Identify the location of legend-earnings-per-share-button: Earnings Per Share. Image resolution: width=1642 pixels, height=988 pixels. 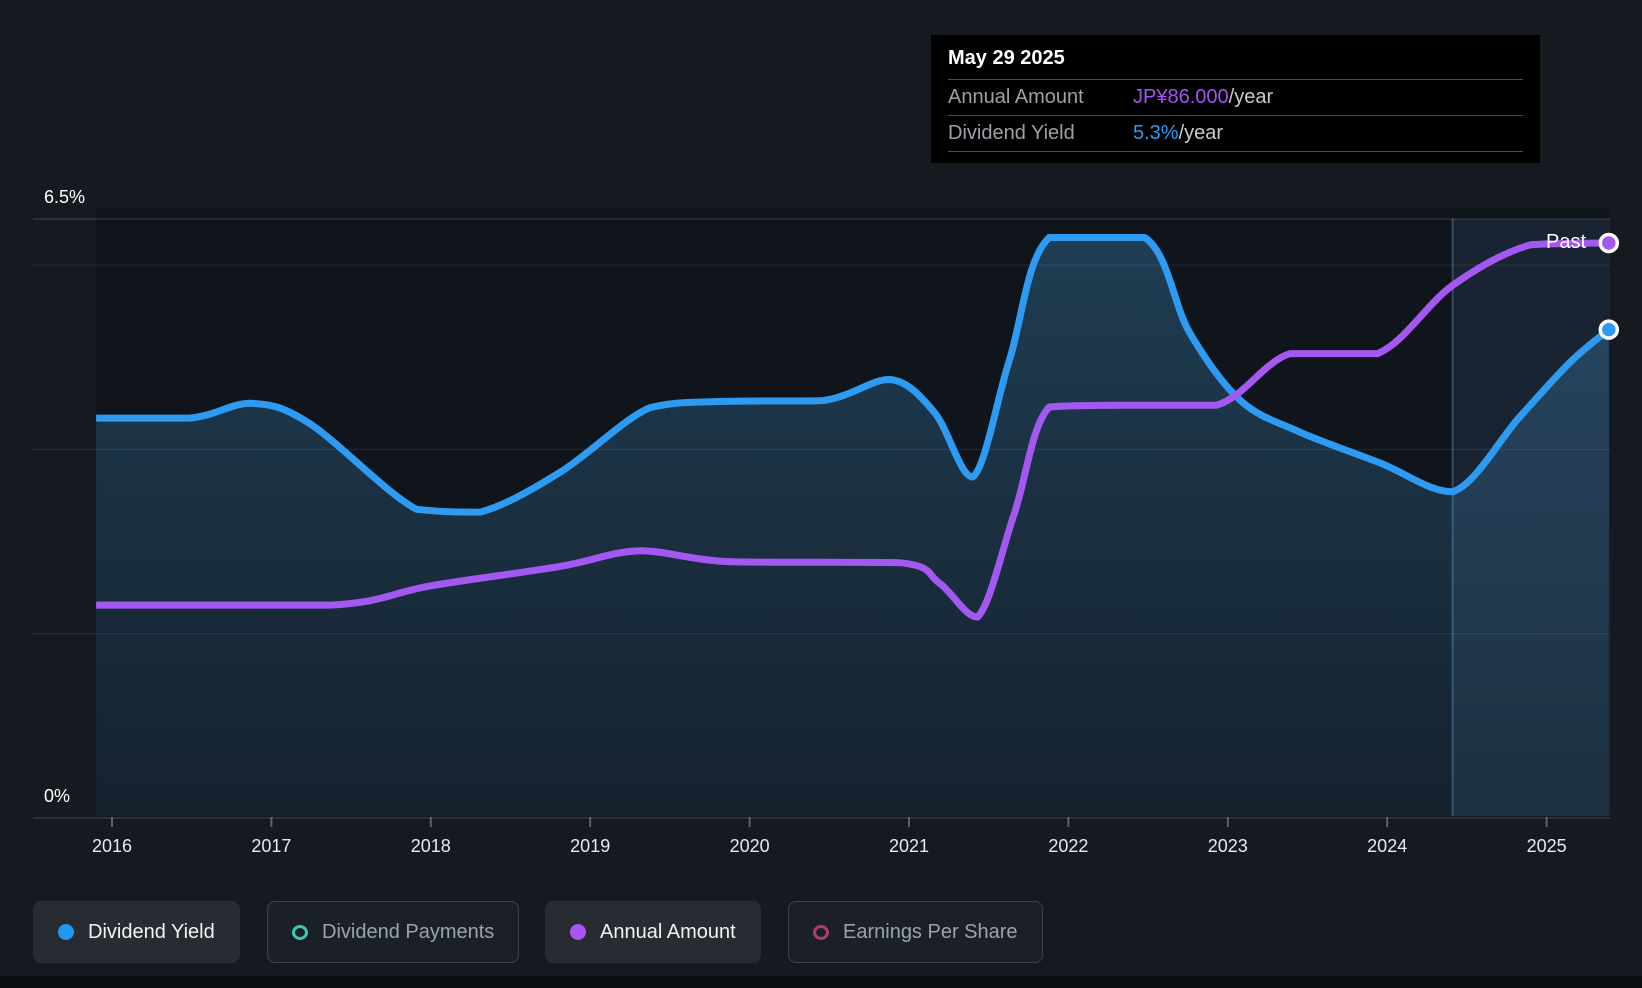
(915, 932).